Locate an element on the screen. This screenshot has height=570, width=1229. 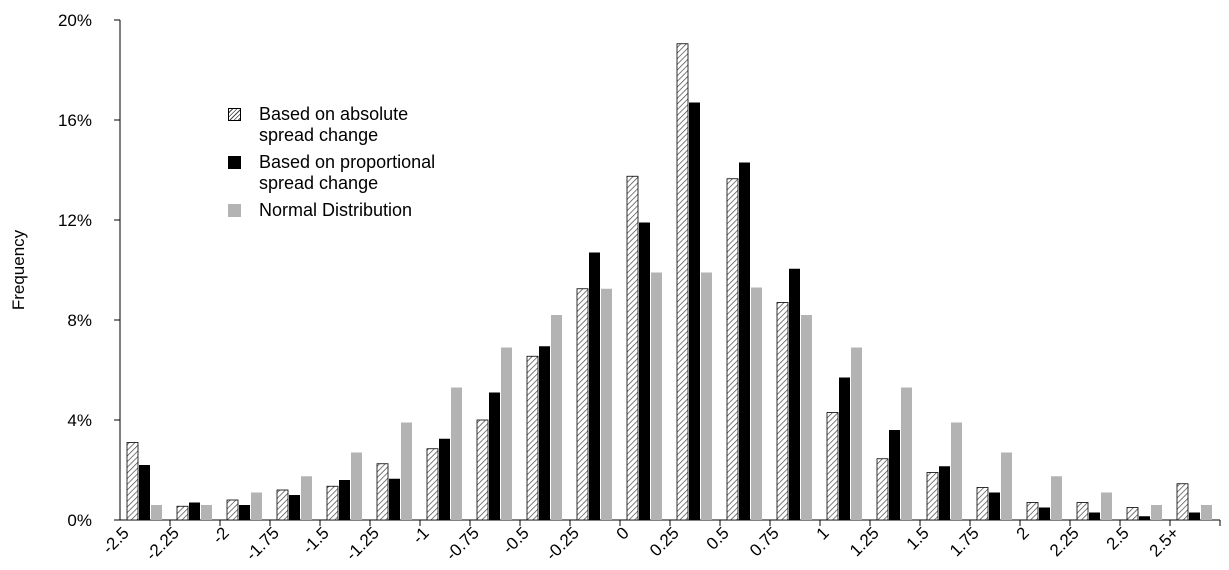
x-tick-label: -1.75 is located at coordinates (262, 543).